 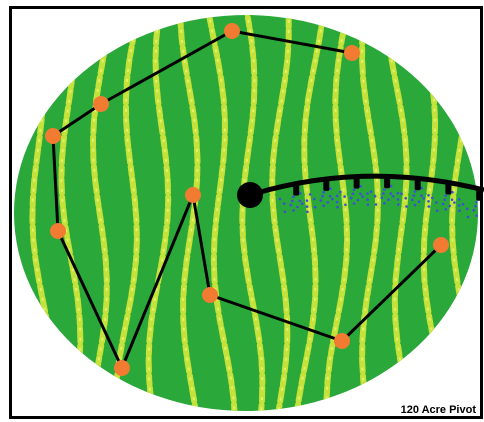 I want to click on sprinkler-drops, so click(x=388, y=188).